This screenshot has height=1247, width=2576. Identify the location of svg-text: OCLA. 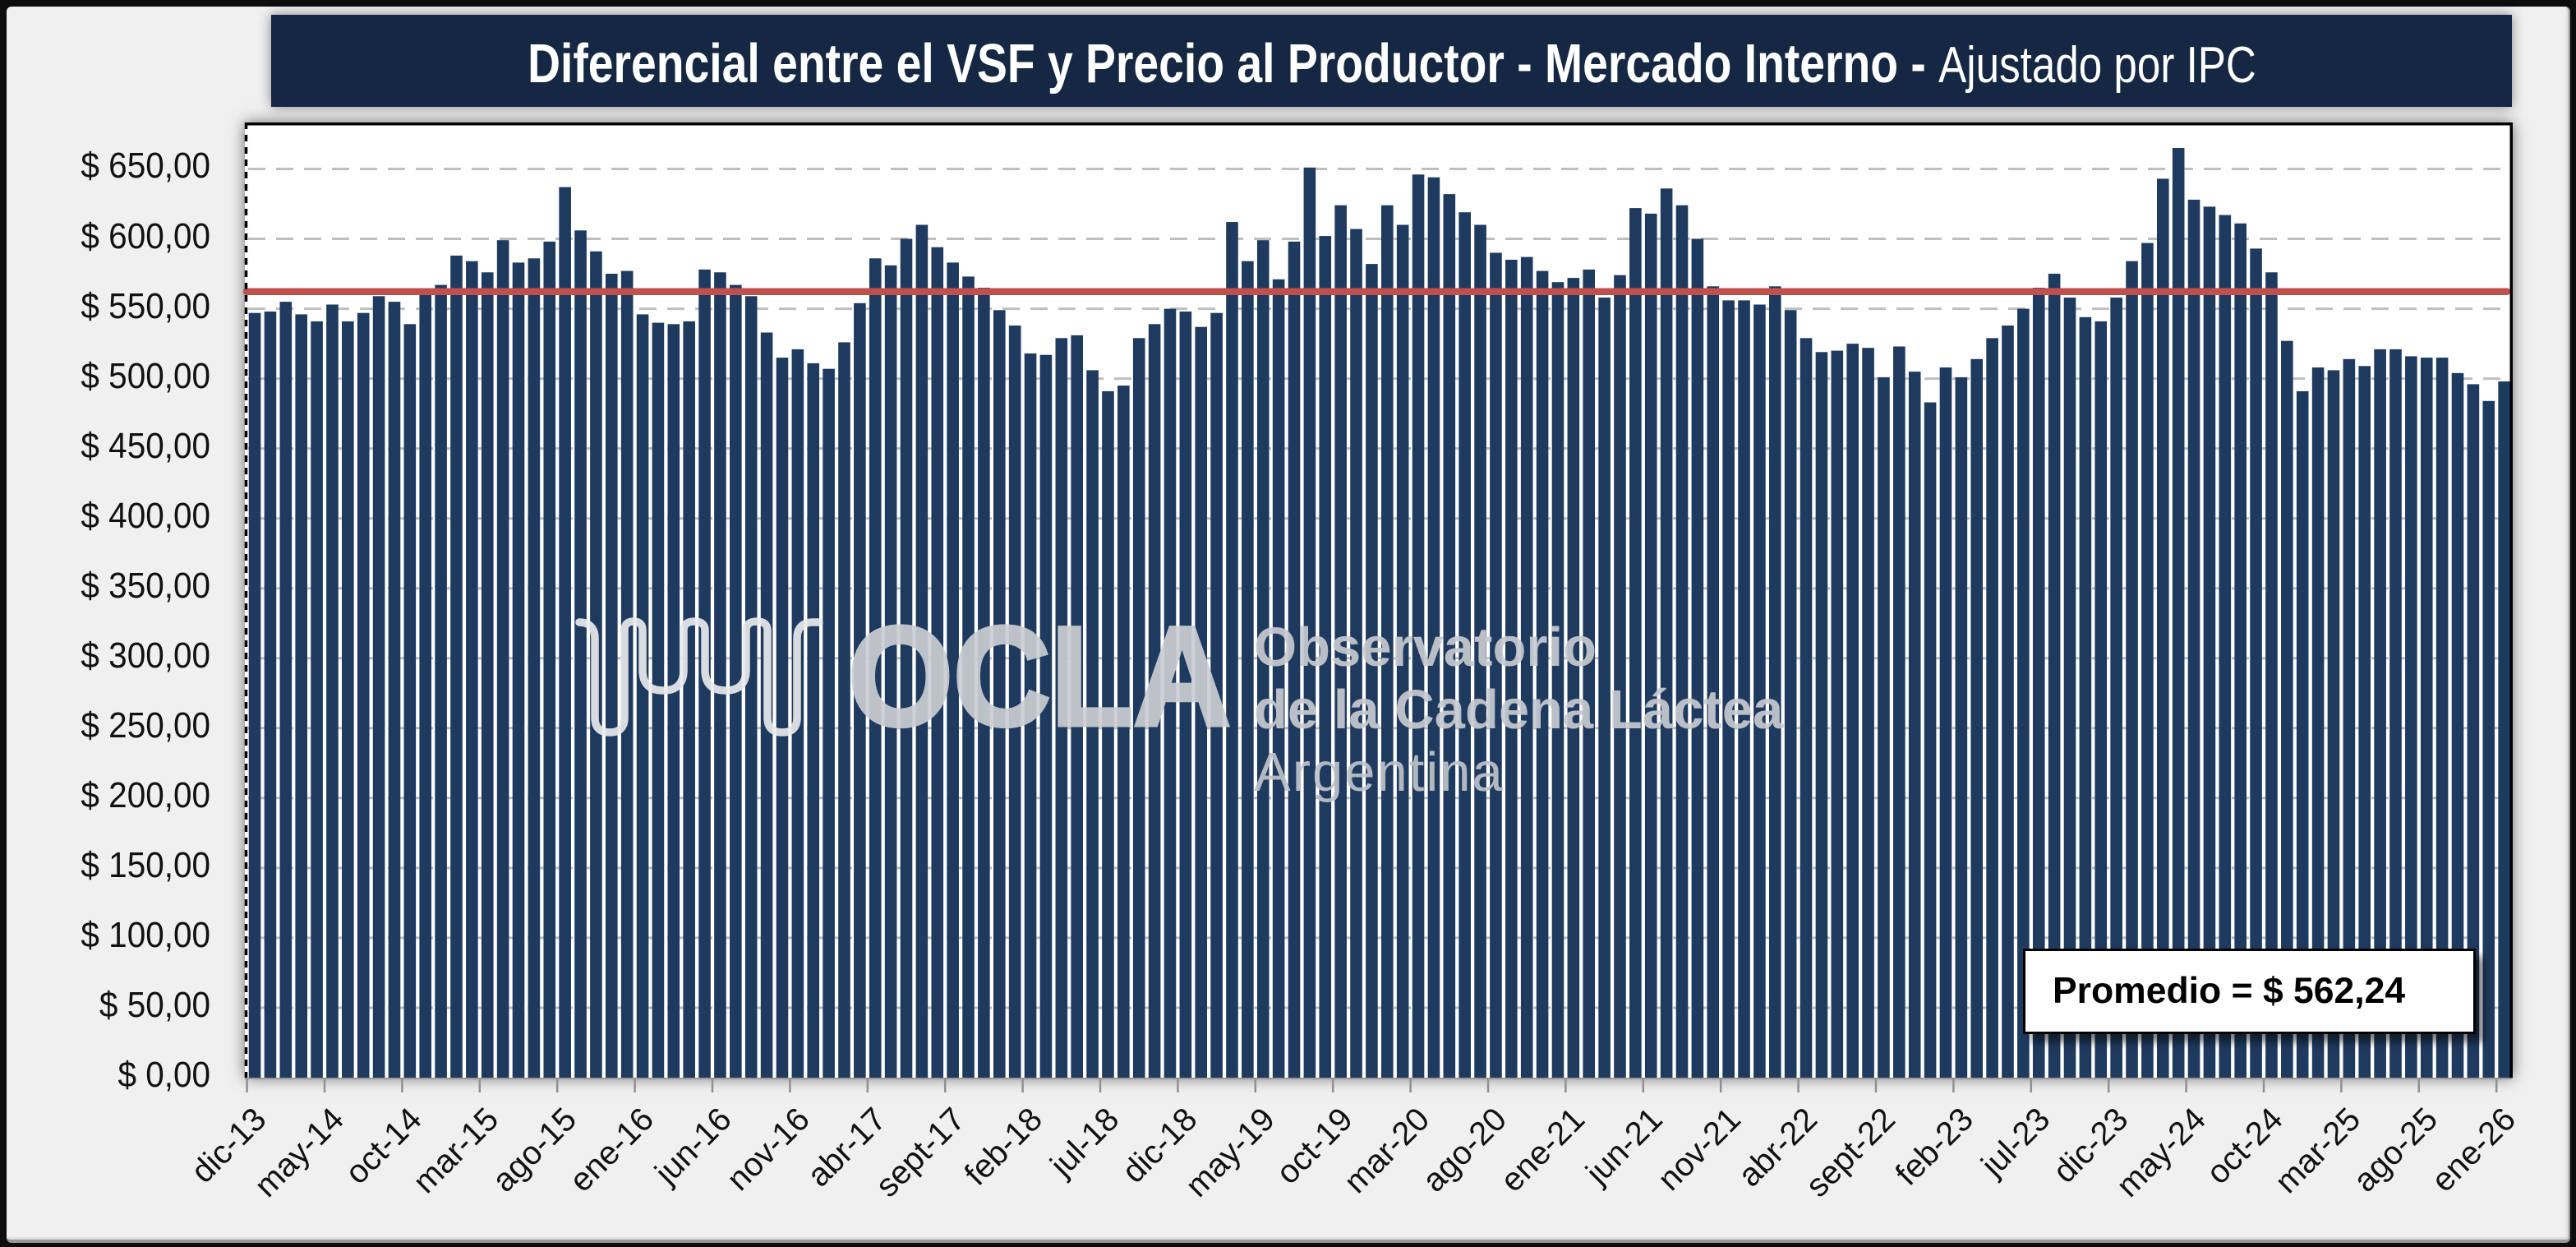
(1039, 676).